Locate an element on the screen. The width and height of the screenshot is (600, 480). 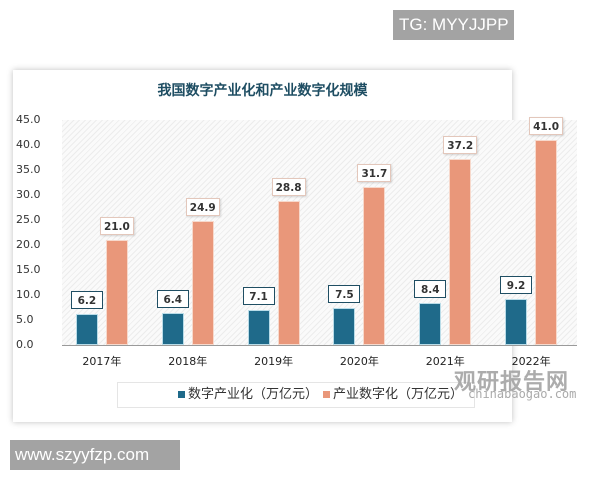
top-watermark-badge: TG: MYYJJPP is located at coordinates (453, 25).